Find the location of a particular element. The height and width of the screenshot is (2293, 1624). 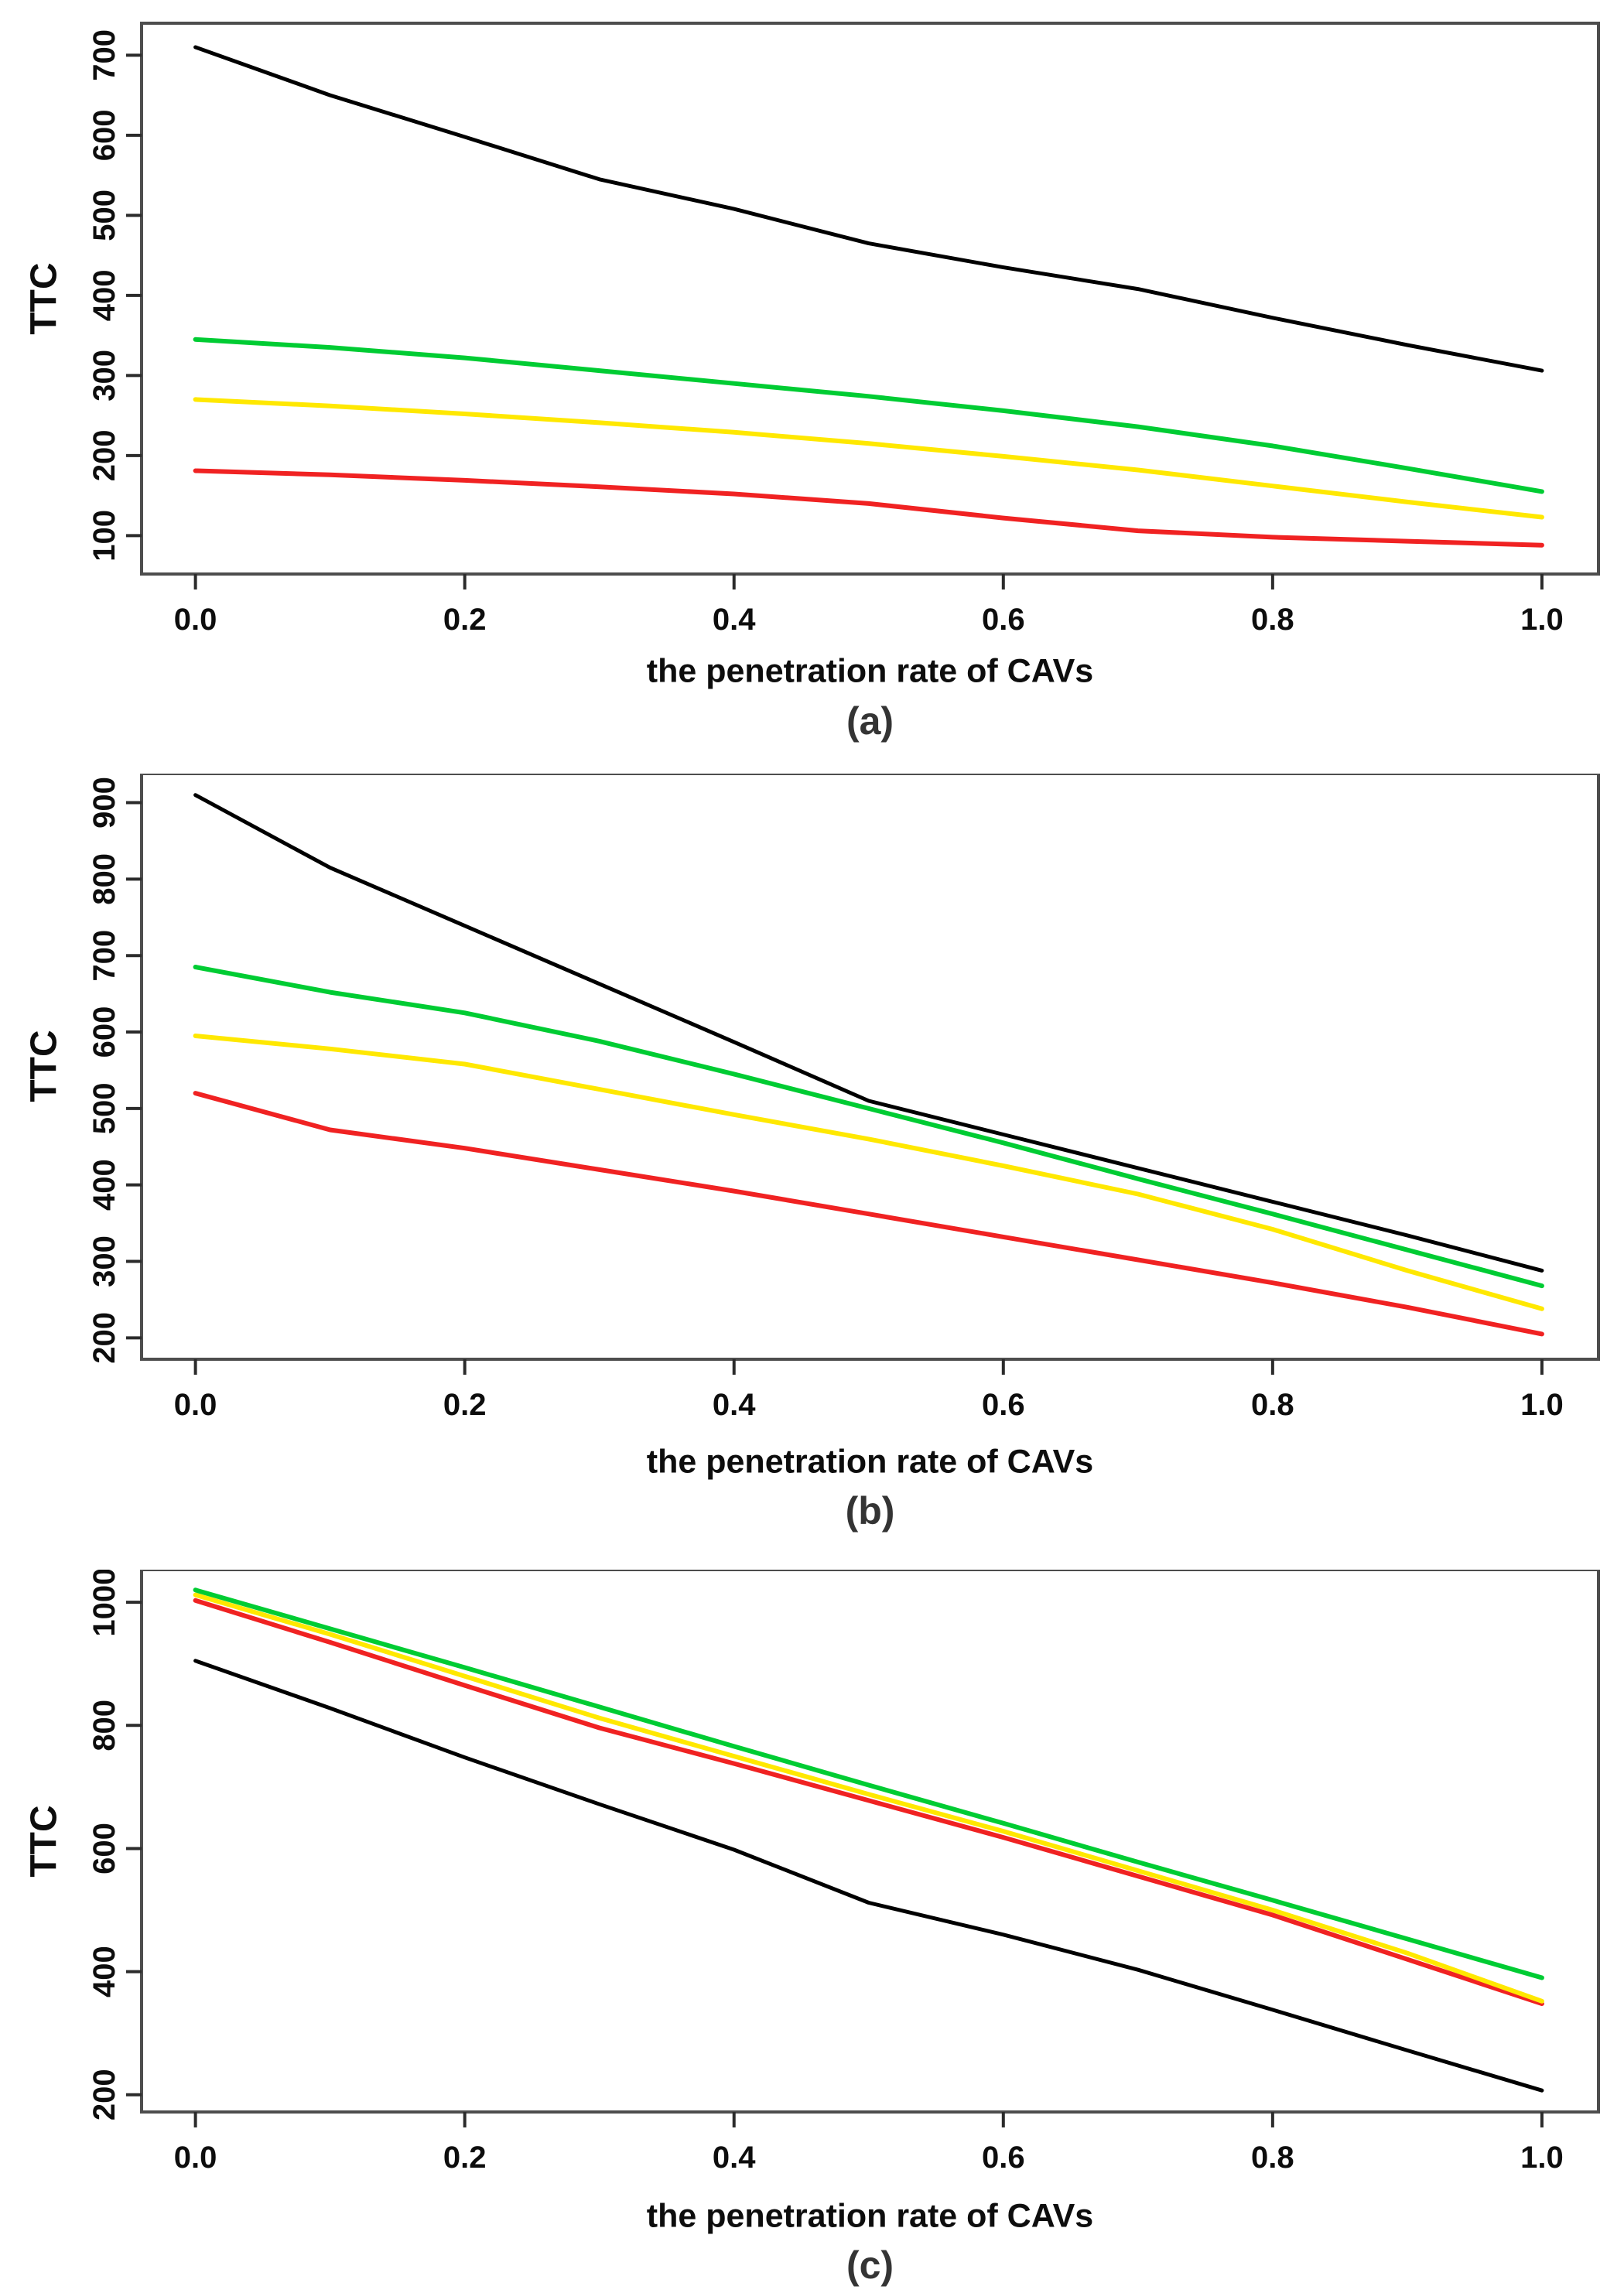

y-tick-label-a: 500 is located at coordinates (104, 215).